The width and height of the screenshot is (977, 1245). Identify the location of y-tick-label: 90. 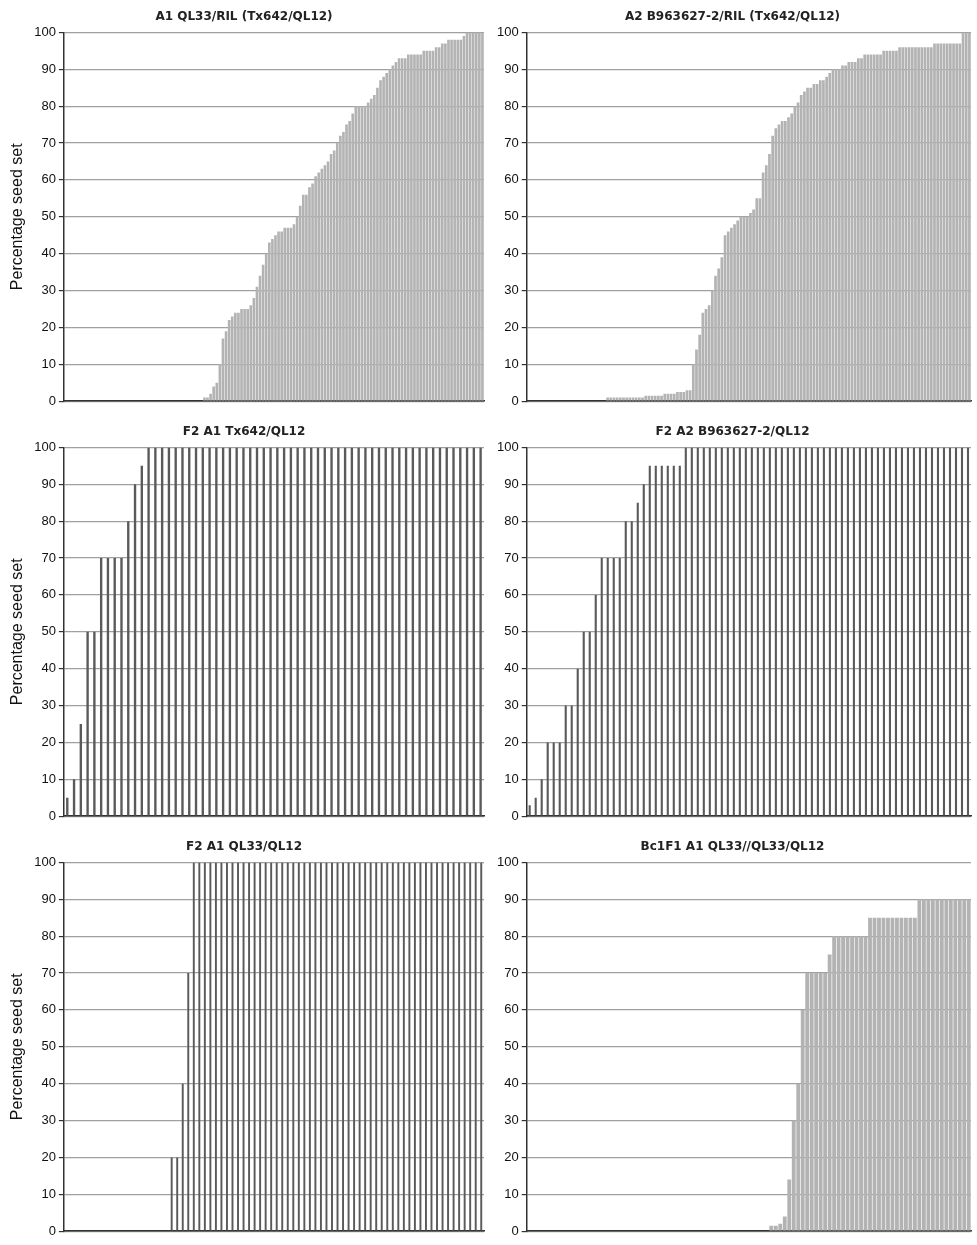
(511, 68).